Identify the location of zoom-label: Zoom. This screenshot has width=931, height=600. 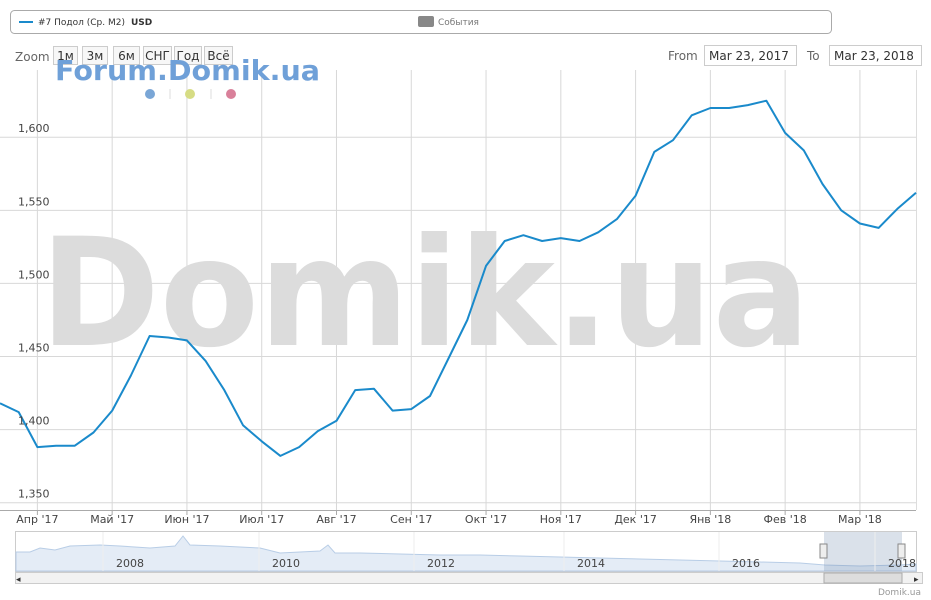
(32, 57).